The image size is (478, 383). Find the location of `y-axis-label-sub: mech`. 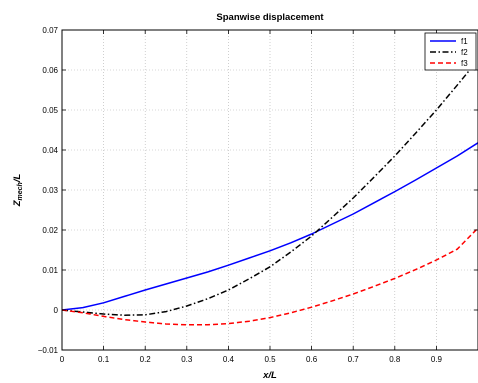

y-axis-label-sub: mech is located at coordinates (20, 191).